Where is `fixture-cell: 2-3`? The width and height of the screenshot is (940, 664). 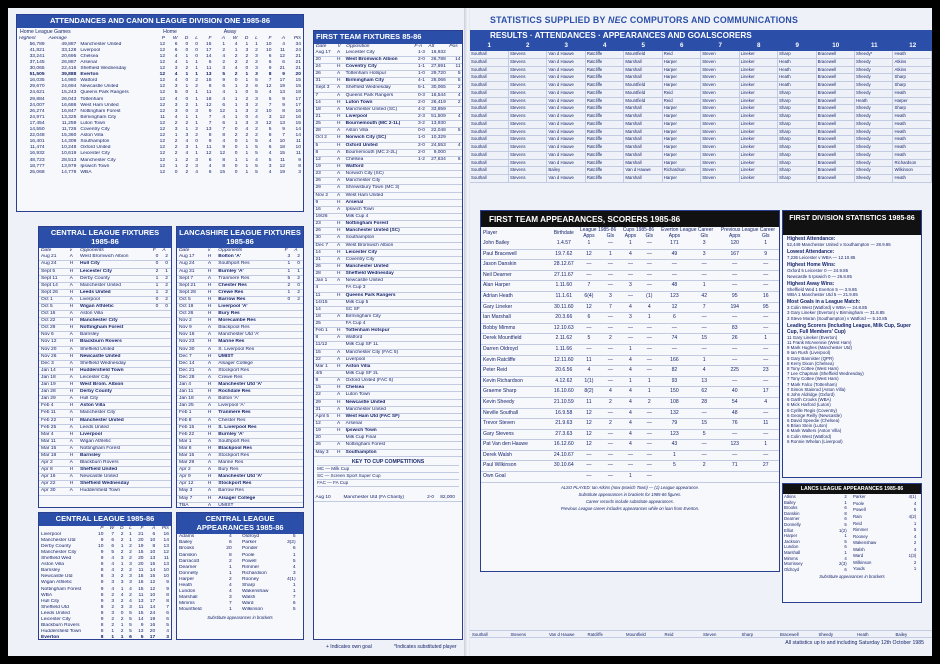 fixture-cell: 2-3 is located at coordinates (419, 117).